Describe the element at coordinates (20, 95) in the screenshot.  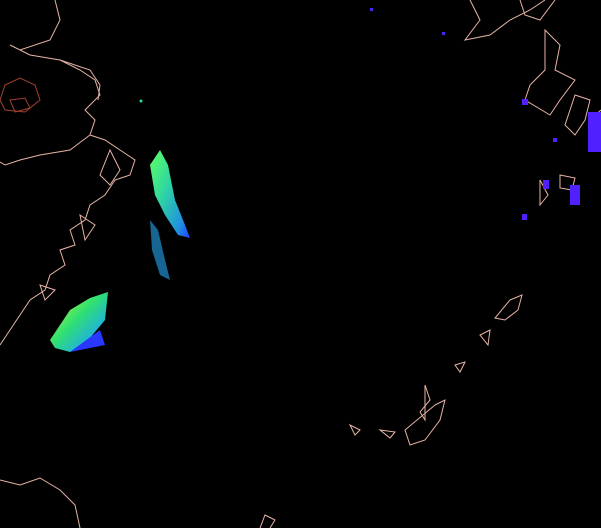
I see `lakes` at that location.